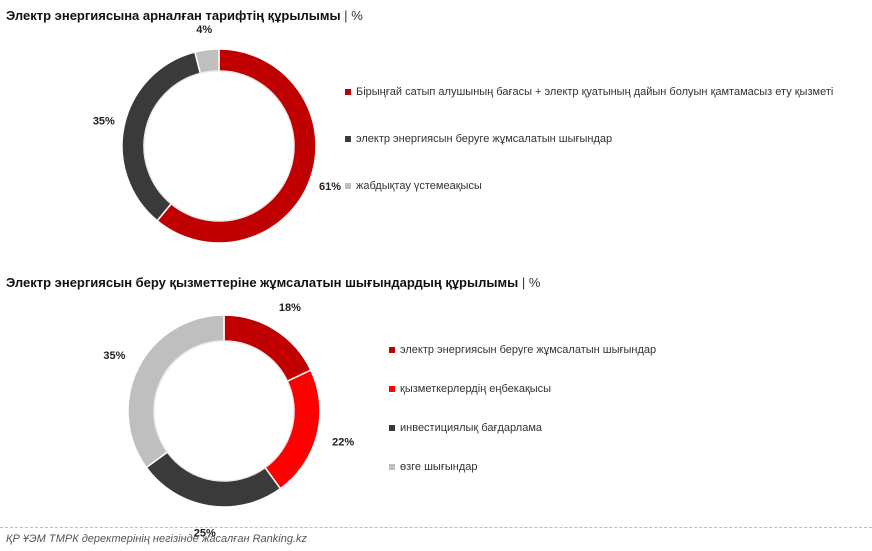 The image size is (872, 551). What do you see at coordinates (419, 186) in the screenshot?
I see `legend-label: жабдықтау үстемеақысы` at bounding box center [419, 186].